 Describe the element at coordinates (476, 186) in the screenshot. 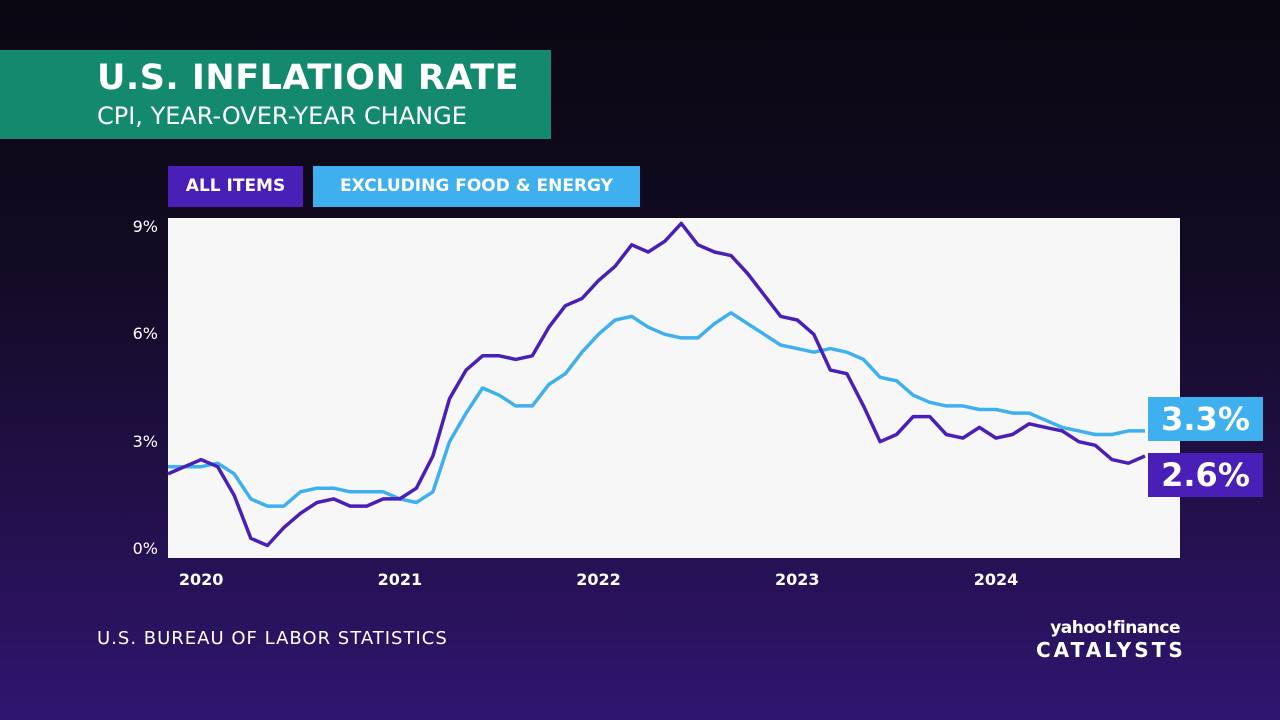

I see `legend-core: EXCLUDING FOOD & ENERGY` at that location.